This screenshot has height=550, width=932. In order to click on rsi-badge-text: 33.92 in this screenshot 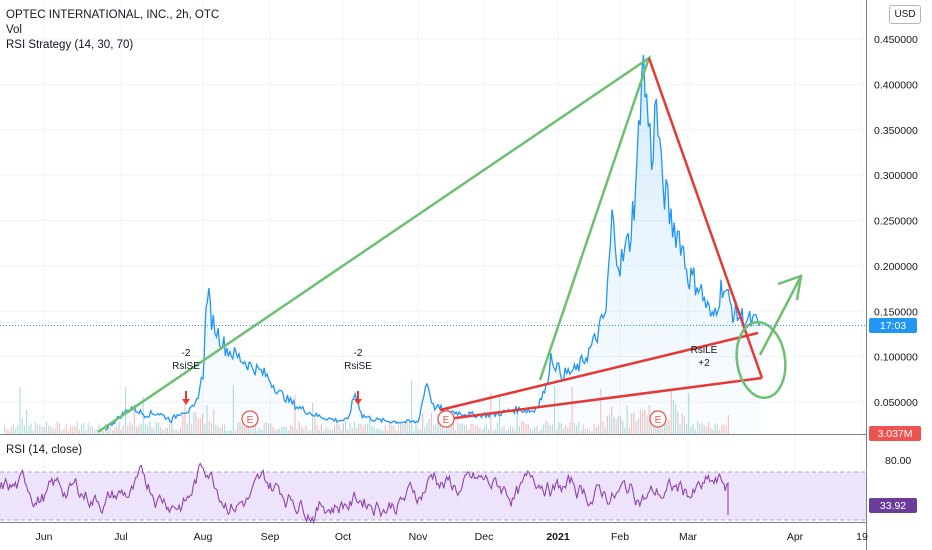, I will do `click(893, 506)`.